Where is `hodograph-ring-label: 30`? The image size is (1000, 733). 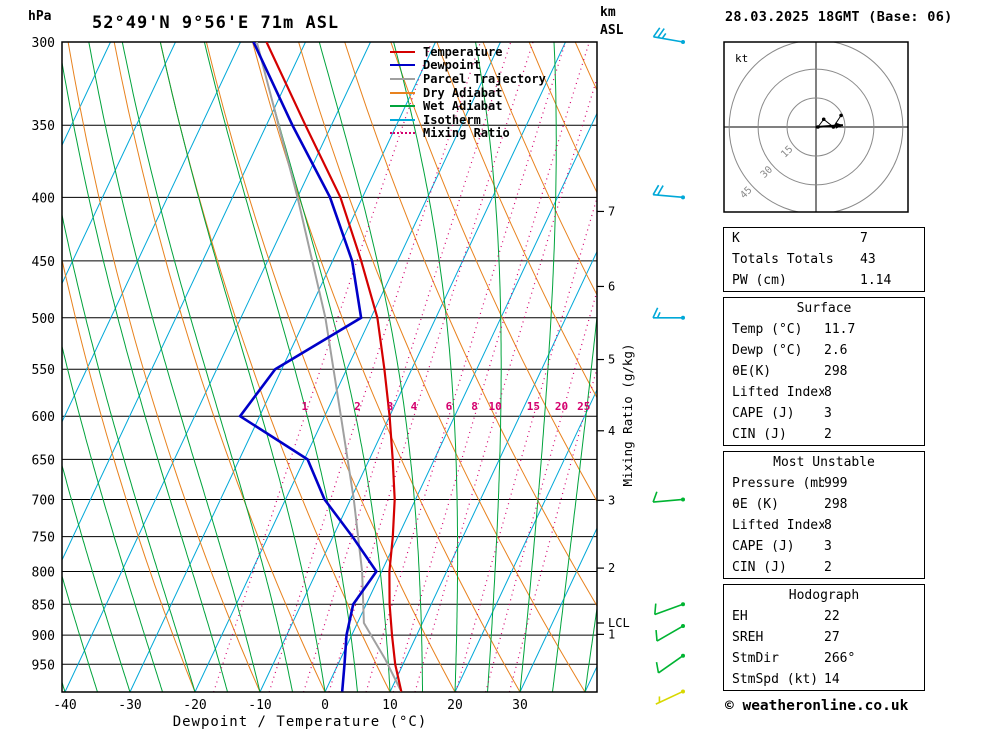
hodograph-ring-label: 30 is located at coordinates (767, 172).